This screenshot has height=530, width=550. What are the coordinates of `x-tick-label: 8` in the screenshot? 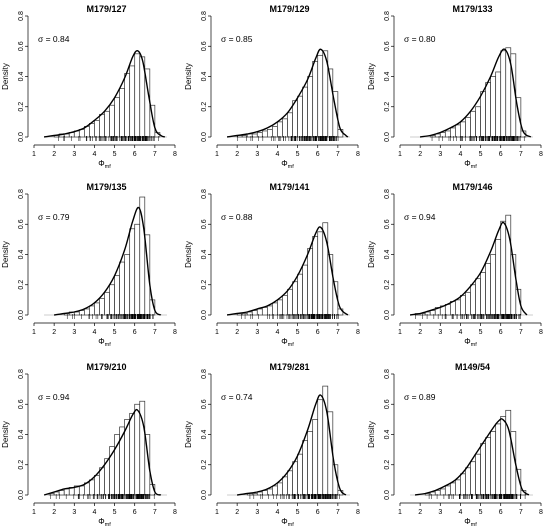 It's located at (175, 154).